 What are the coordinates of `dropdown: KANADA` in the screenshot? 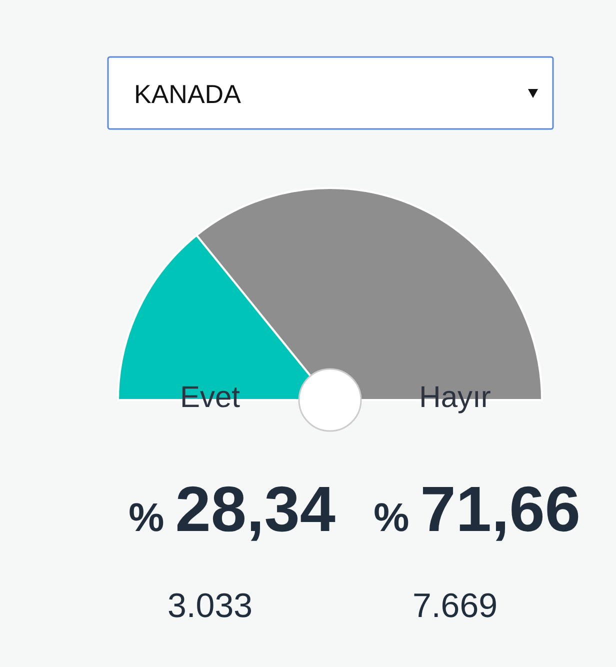 It's located at (330, 93).